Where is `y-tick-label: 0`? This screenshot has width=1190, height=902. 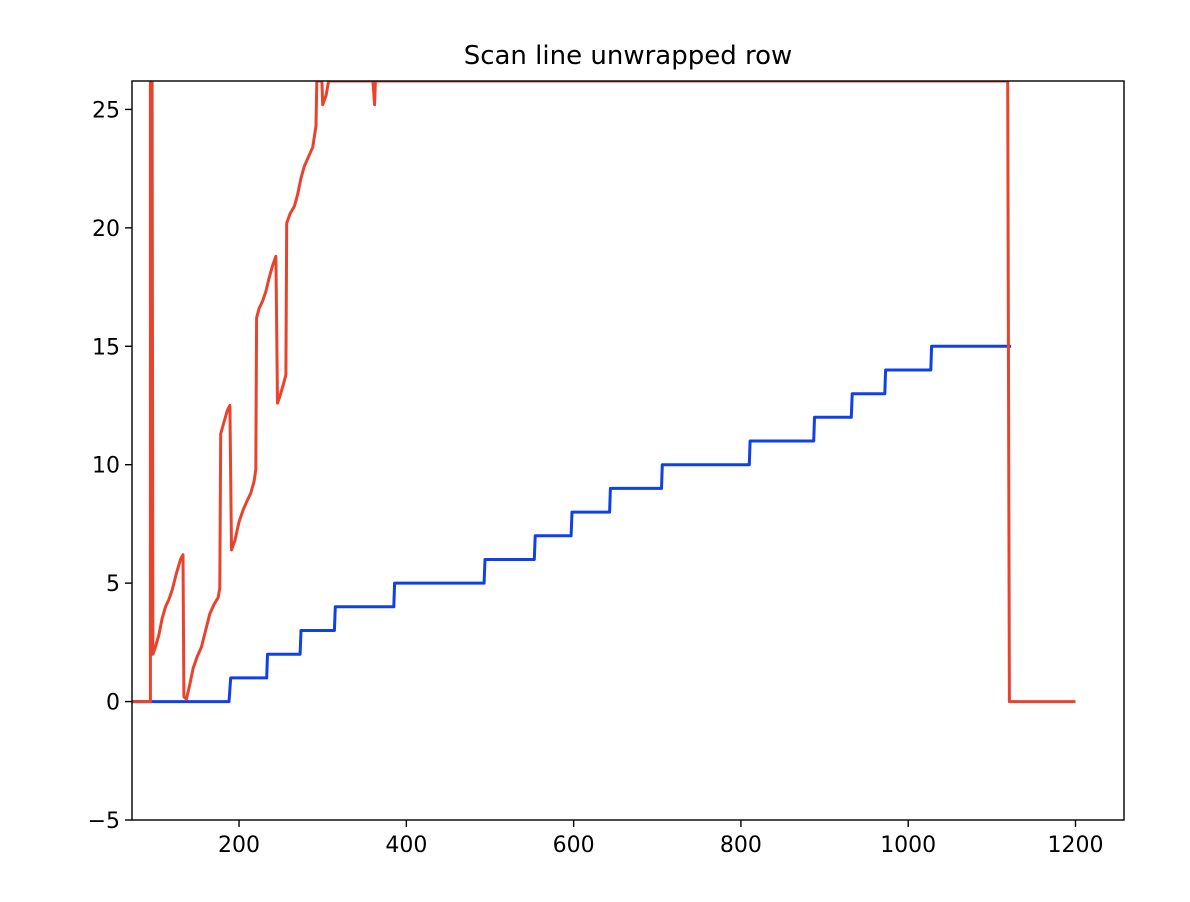 y-tick-label: 0 is located at coordinates (113, 703).